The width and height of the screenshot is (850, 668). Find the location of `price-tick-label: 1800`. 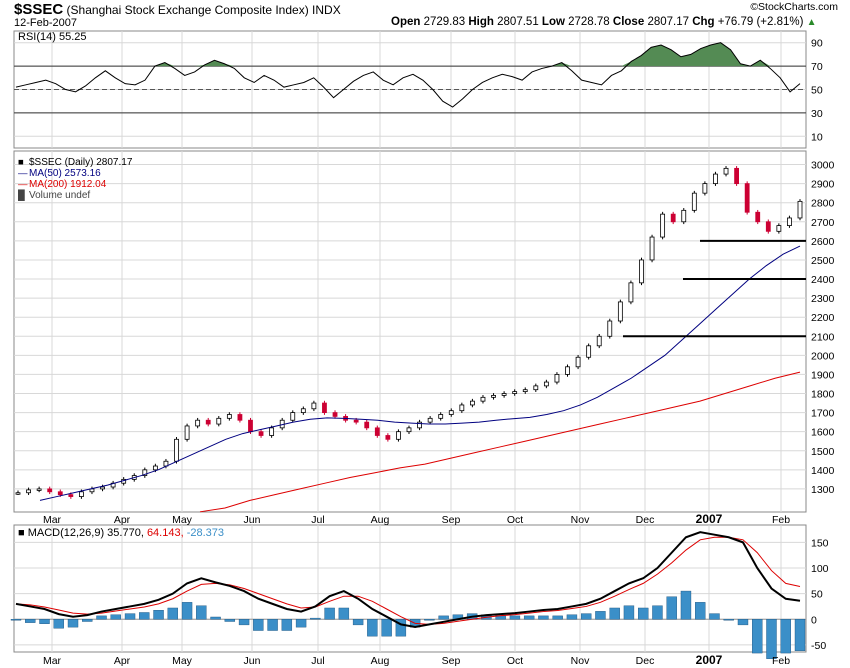

price-tick-label: 1800 is located at coordinates (823, 395).